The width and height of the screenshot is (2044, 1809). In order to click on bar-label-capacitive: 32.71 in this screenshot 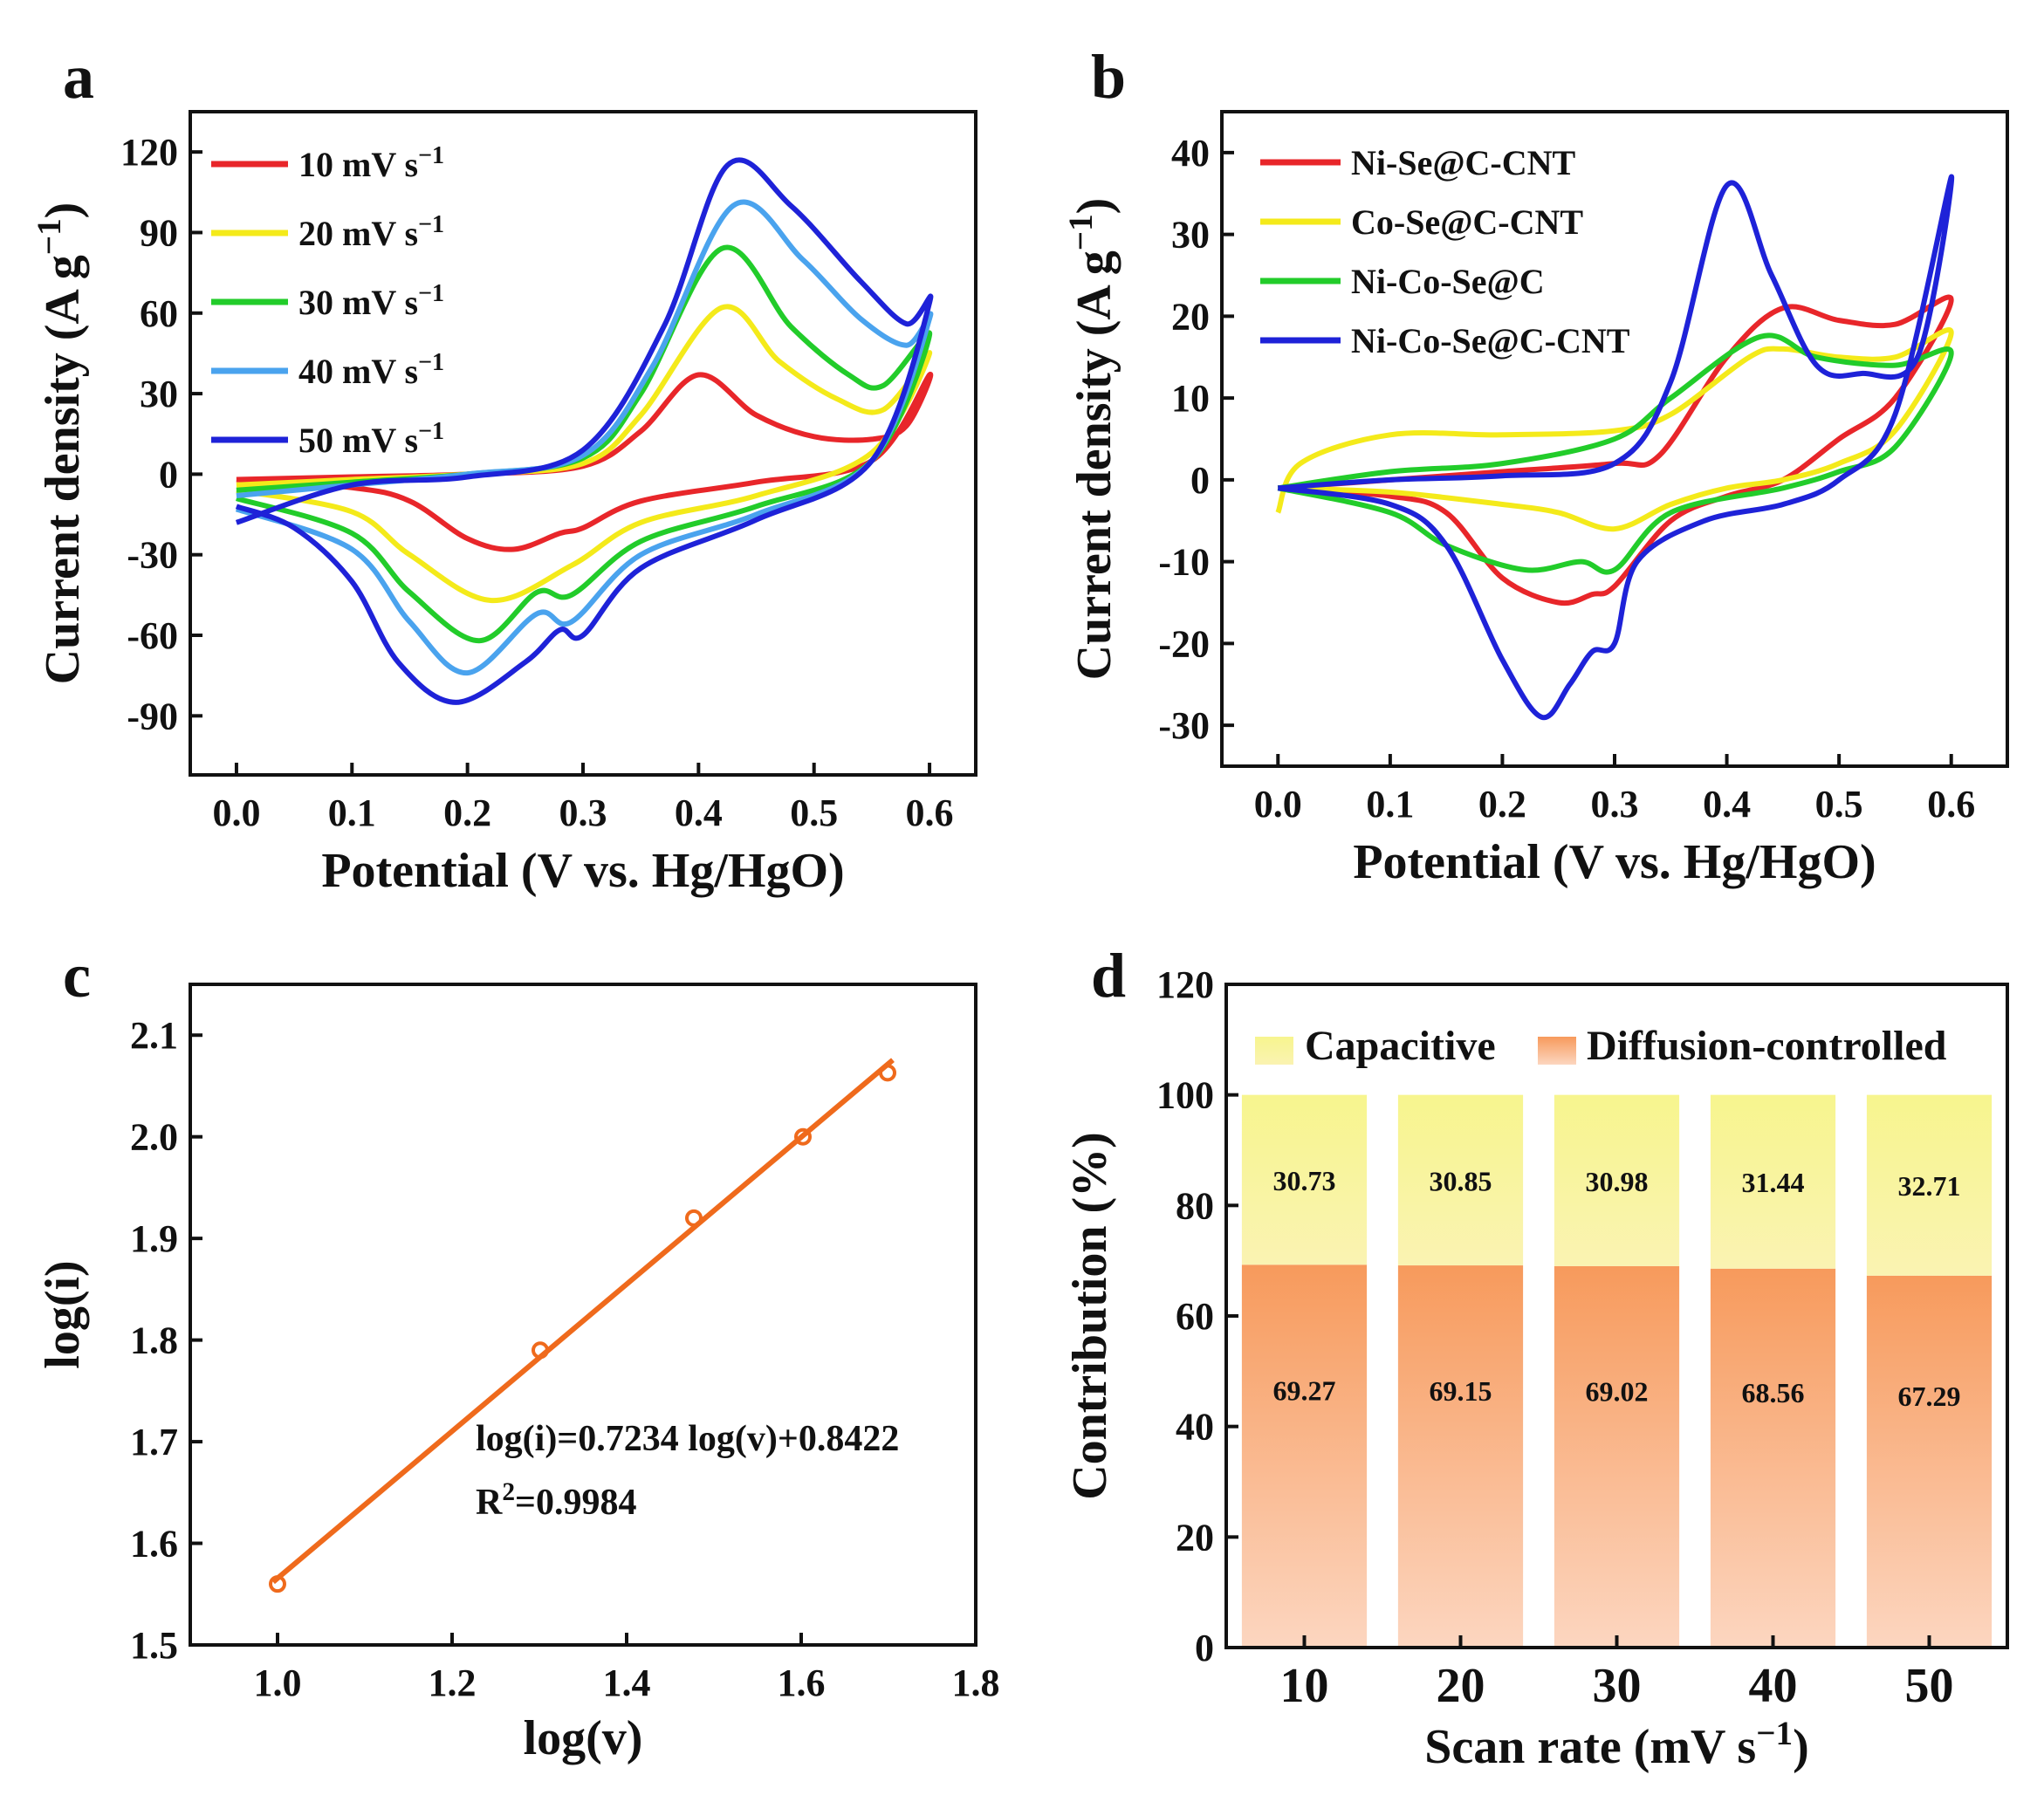, I will do `click(1929, 1186)`.